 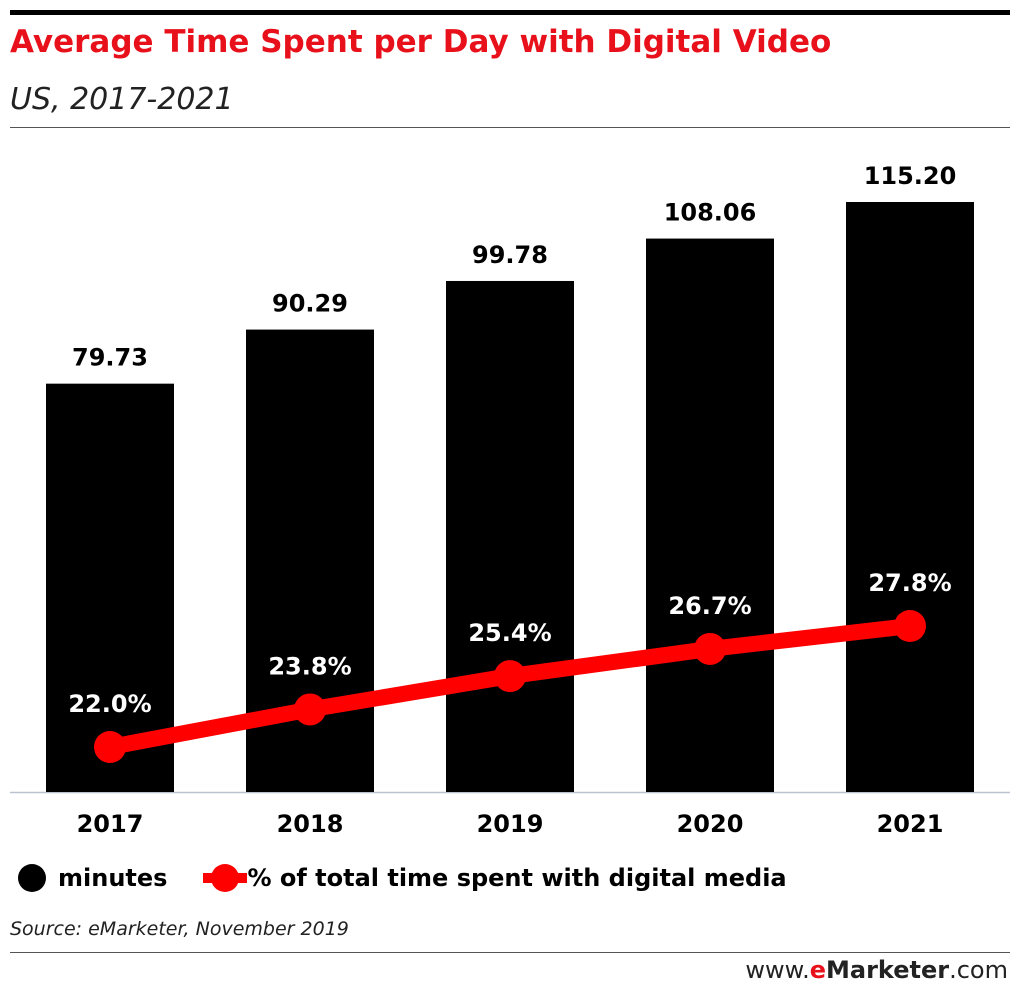 What do you see at coordinates (510, 12) in the screenshot?
I see `top-rule` at bounding box center [510, 12].